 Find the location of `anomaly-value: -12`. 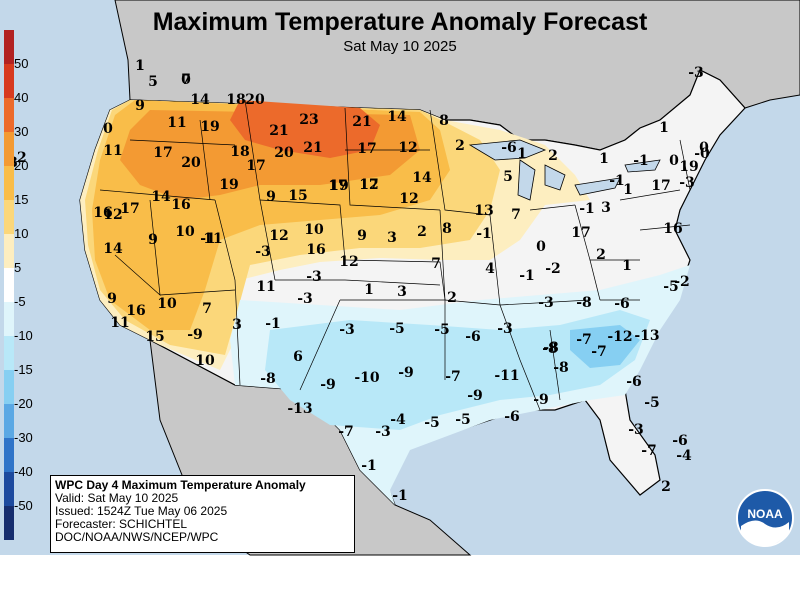

anomaly-value: -12 is located at coordinates (619, 337).